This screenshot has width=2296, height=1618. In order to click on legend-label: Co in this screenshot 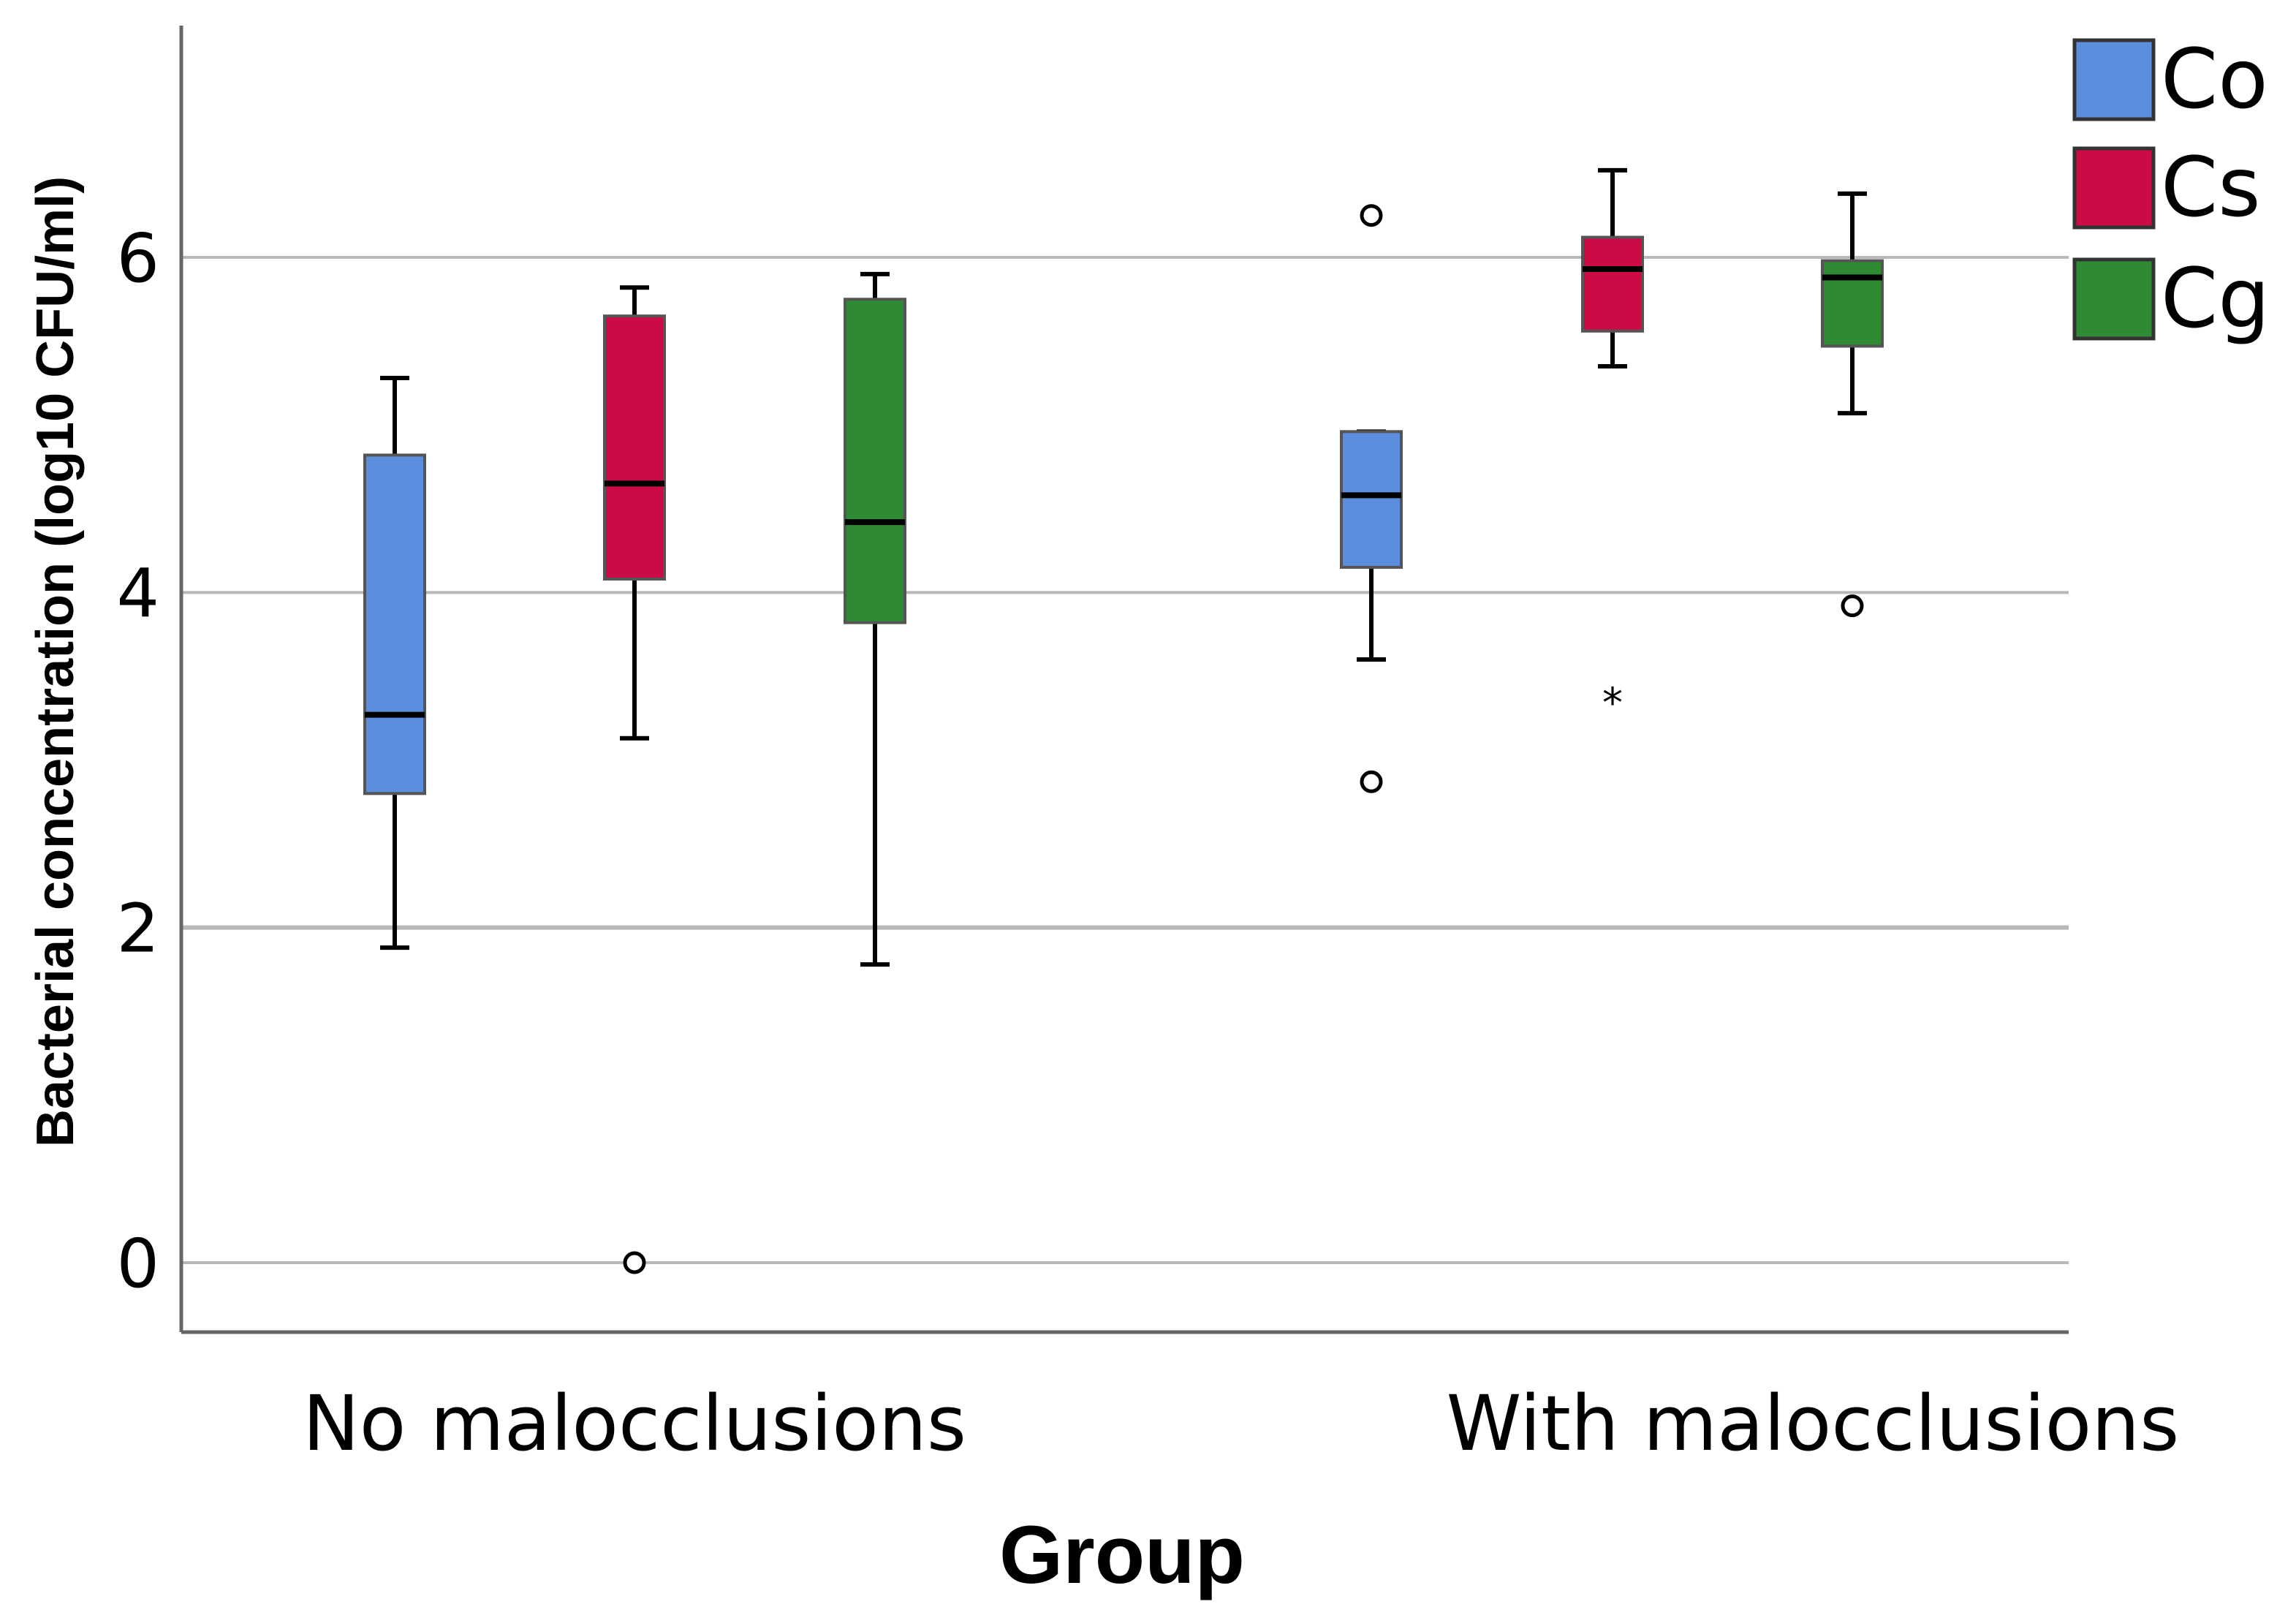, I will do `click(2214, 79)`.